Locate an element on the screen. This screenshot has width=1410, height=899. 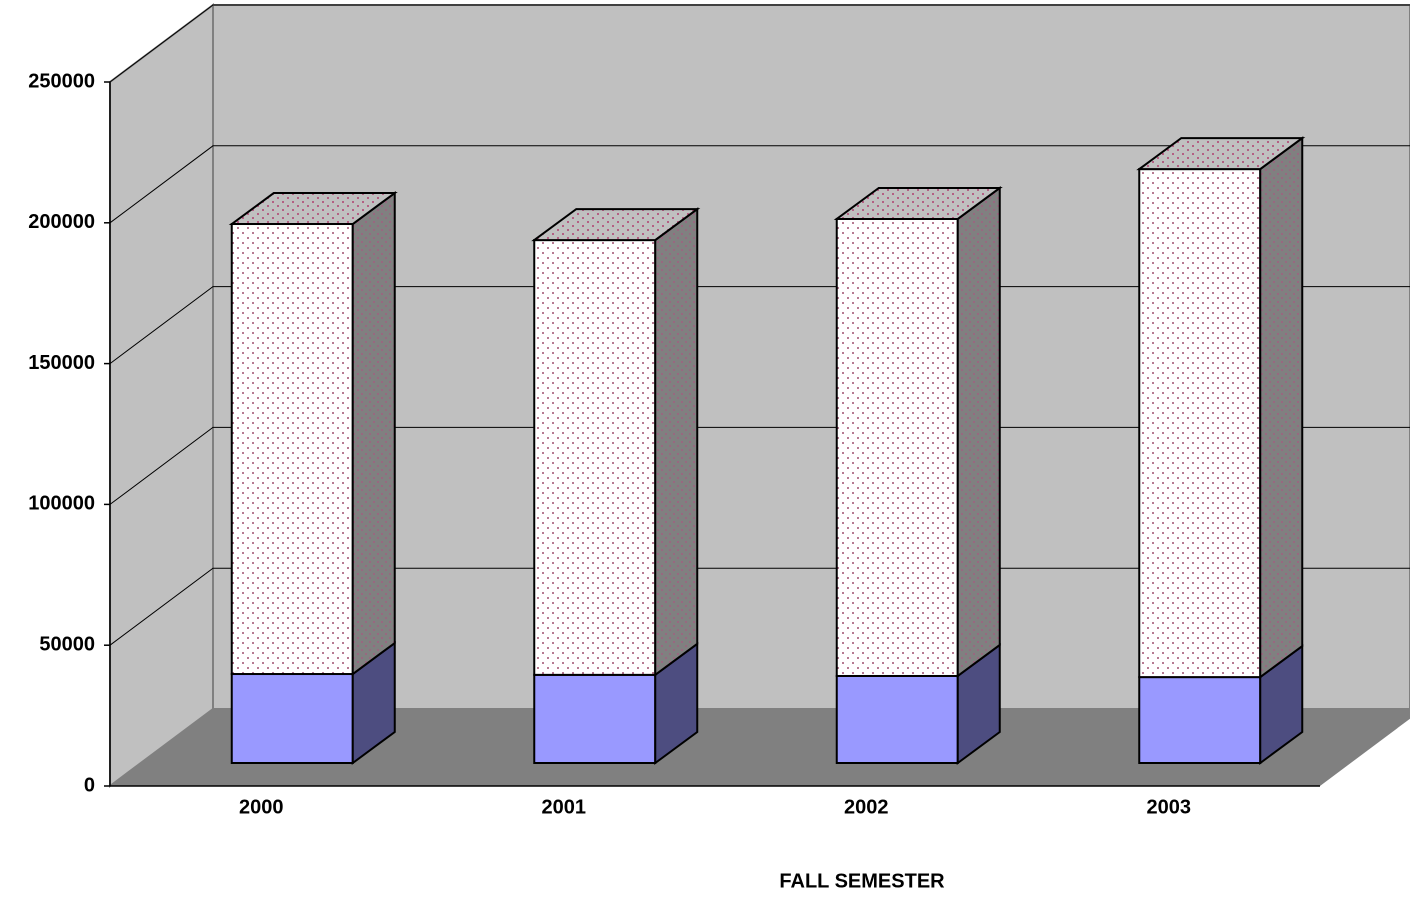
side-wall is located at coordinates (161, 395).